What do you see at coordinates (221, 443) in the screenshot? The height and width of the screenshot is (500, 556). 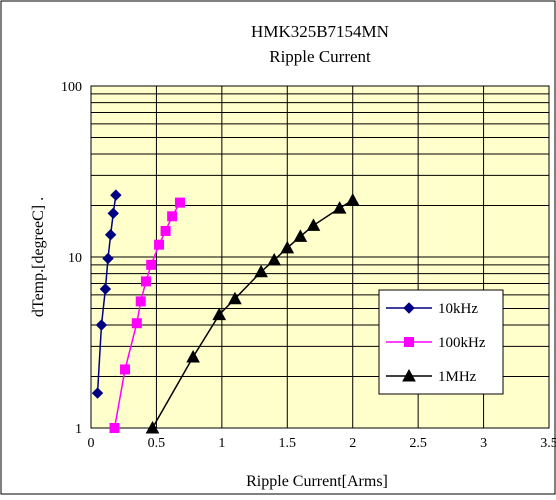 I see `x-tick-label: 1` at bounding box center [221, 443].